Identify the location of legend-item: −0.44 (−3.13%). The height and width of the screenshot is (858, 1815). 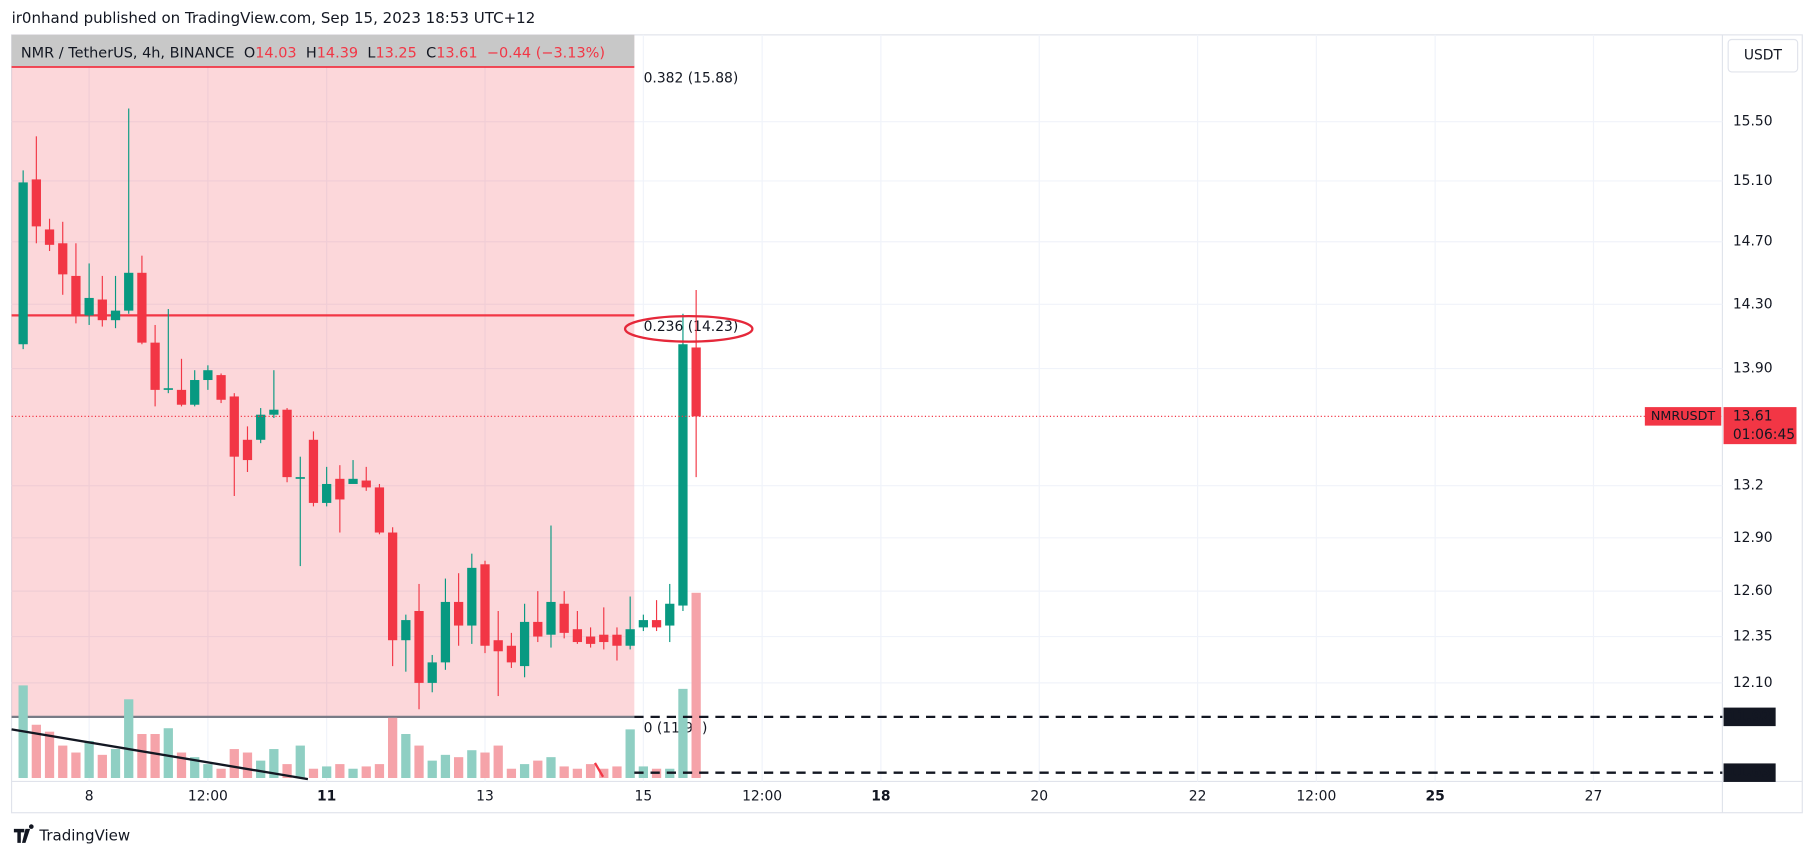
(546, 53).